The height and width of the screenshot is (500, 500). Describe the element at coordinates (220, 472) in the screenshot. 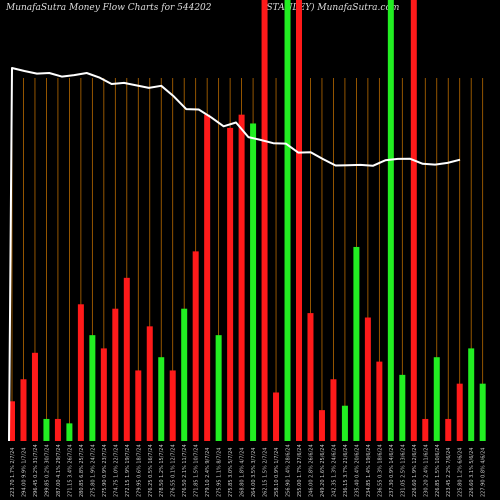

I see `tick-label: 275.95 1.1% 8/7/24` at that location.